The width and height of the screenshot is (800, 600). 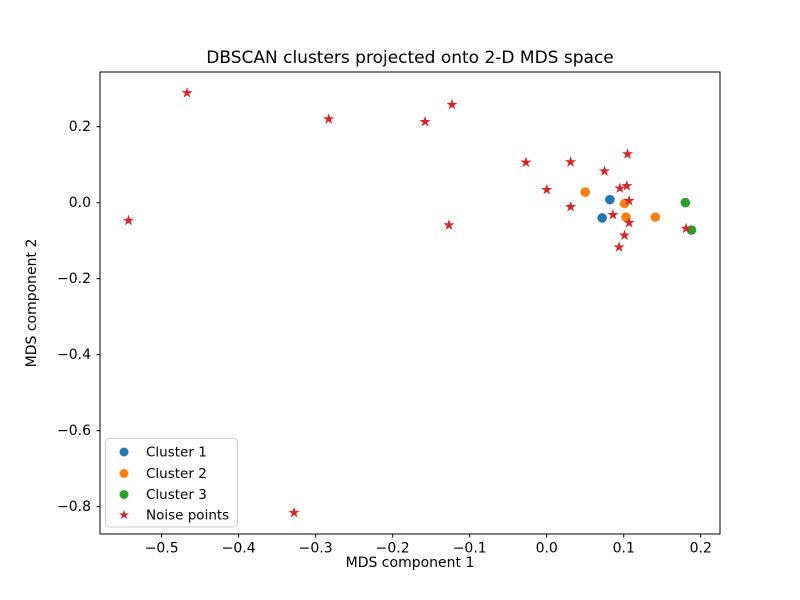 What do you see at coordinates (624, 549) in the screenshot?
I see `x-tick-label: 0.1` at bounding box center [624, 549].